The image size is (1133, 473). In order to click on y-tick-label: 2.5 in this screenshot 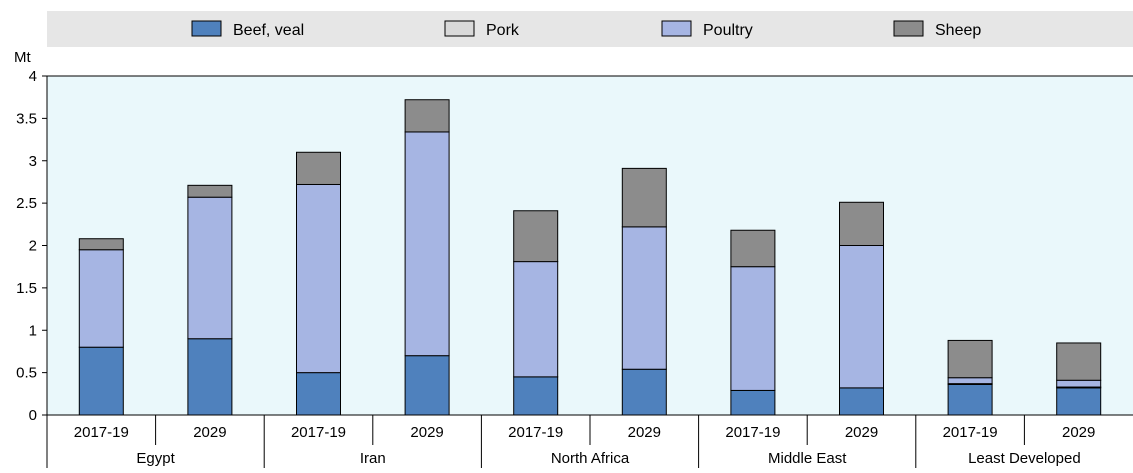, I will do `click(26, 203)`.